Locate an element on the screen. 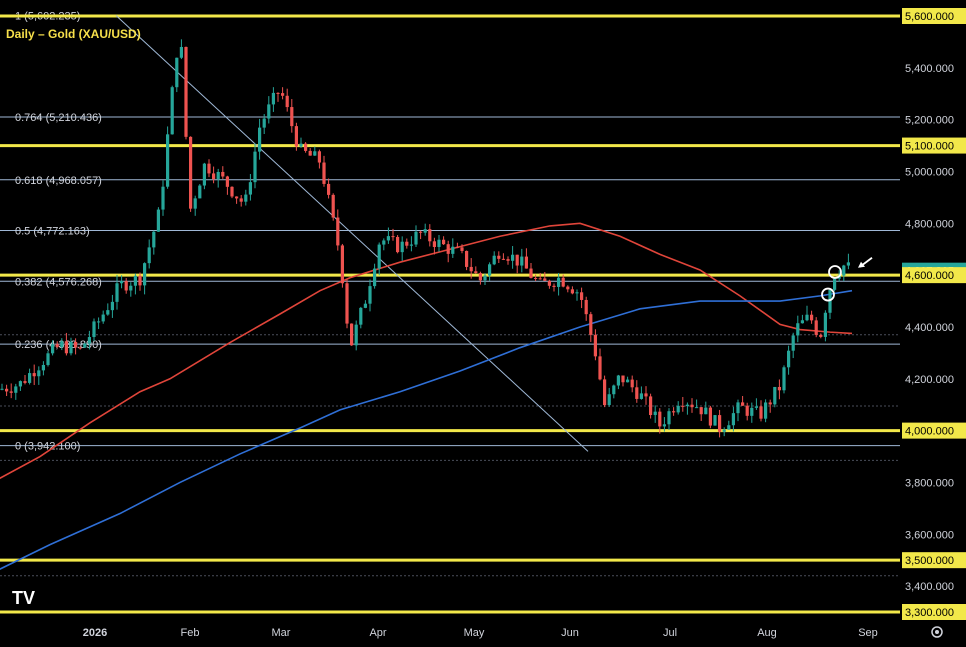  time-axis-label: Mar is located at coordinates (281, 633).